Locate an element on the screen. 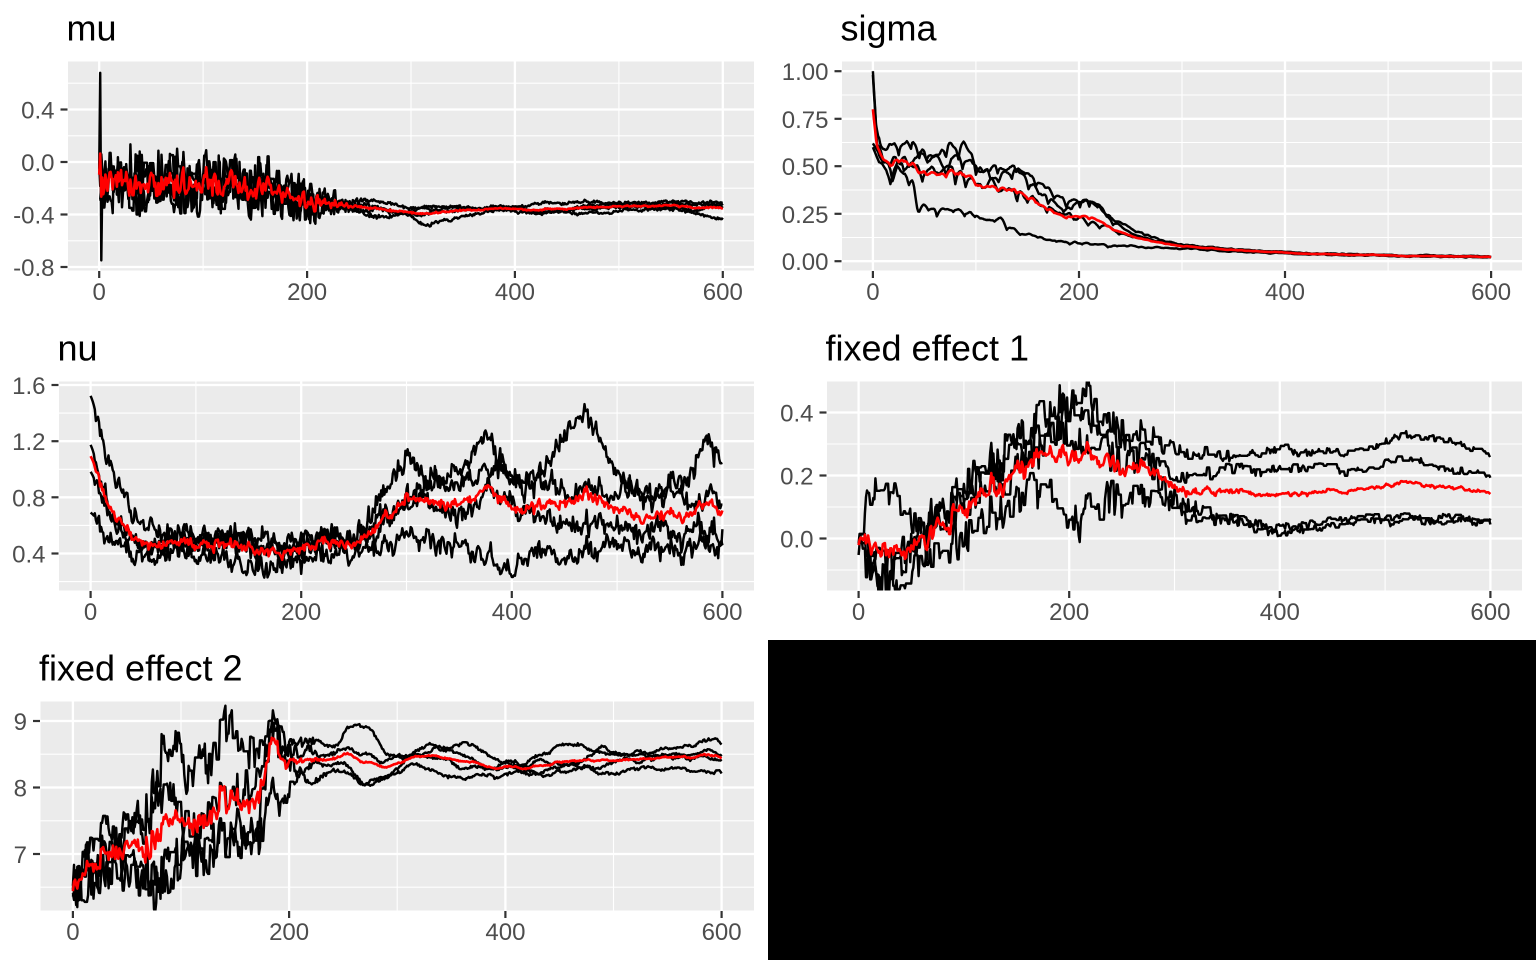 Image resolution: width=1536 pixels, height=960 pixels. svg-text: 1.00 is located at coordinates (805, 72).